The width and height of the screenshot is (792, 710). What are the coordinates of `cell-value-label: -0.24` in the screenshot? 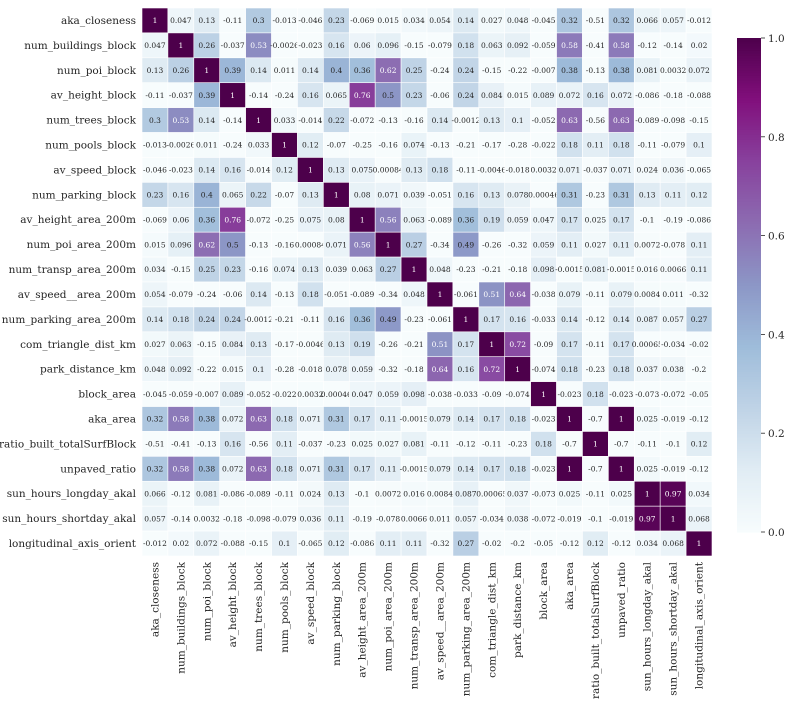 It's located at (439, 70).